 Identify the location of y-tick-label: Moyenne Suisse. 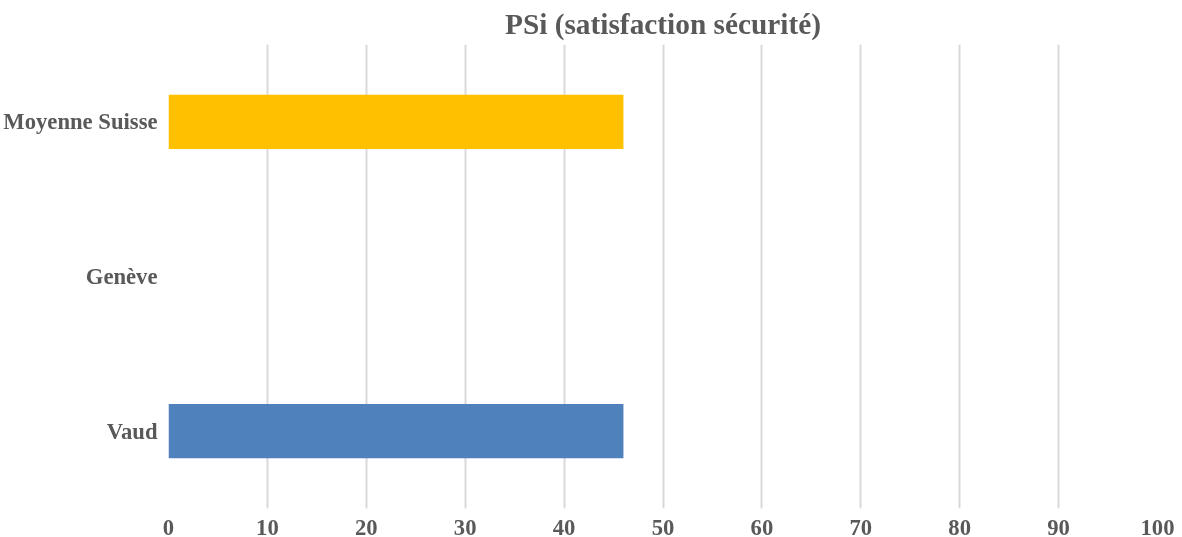
(80, 122).